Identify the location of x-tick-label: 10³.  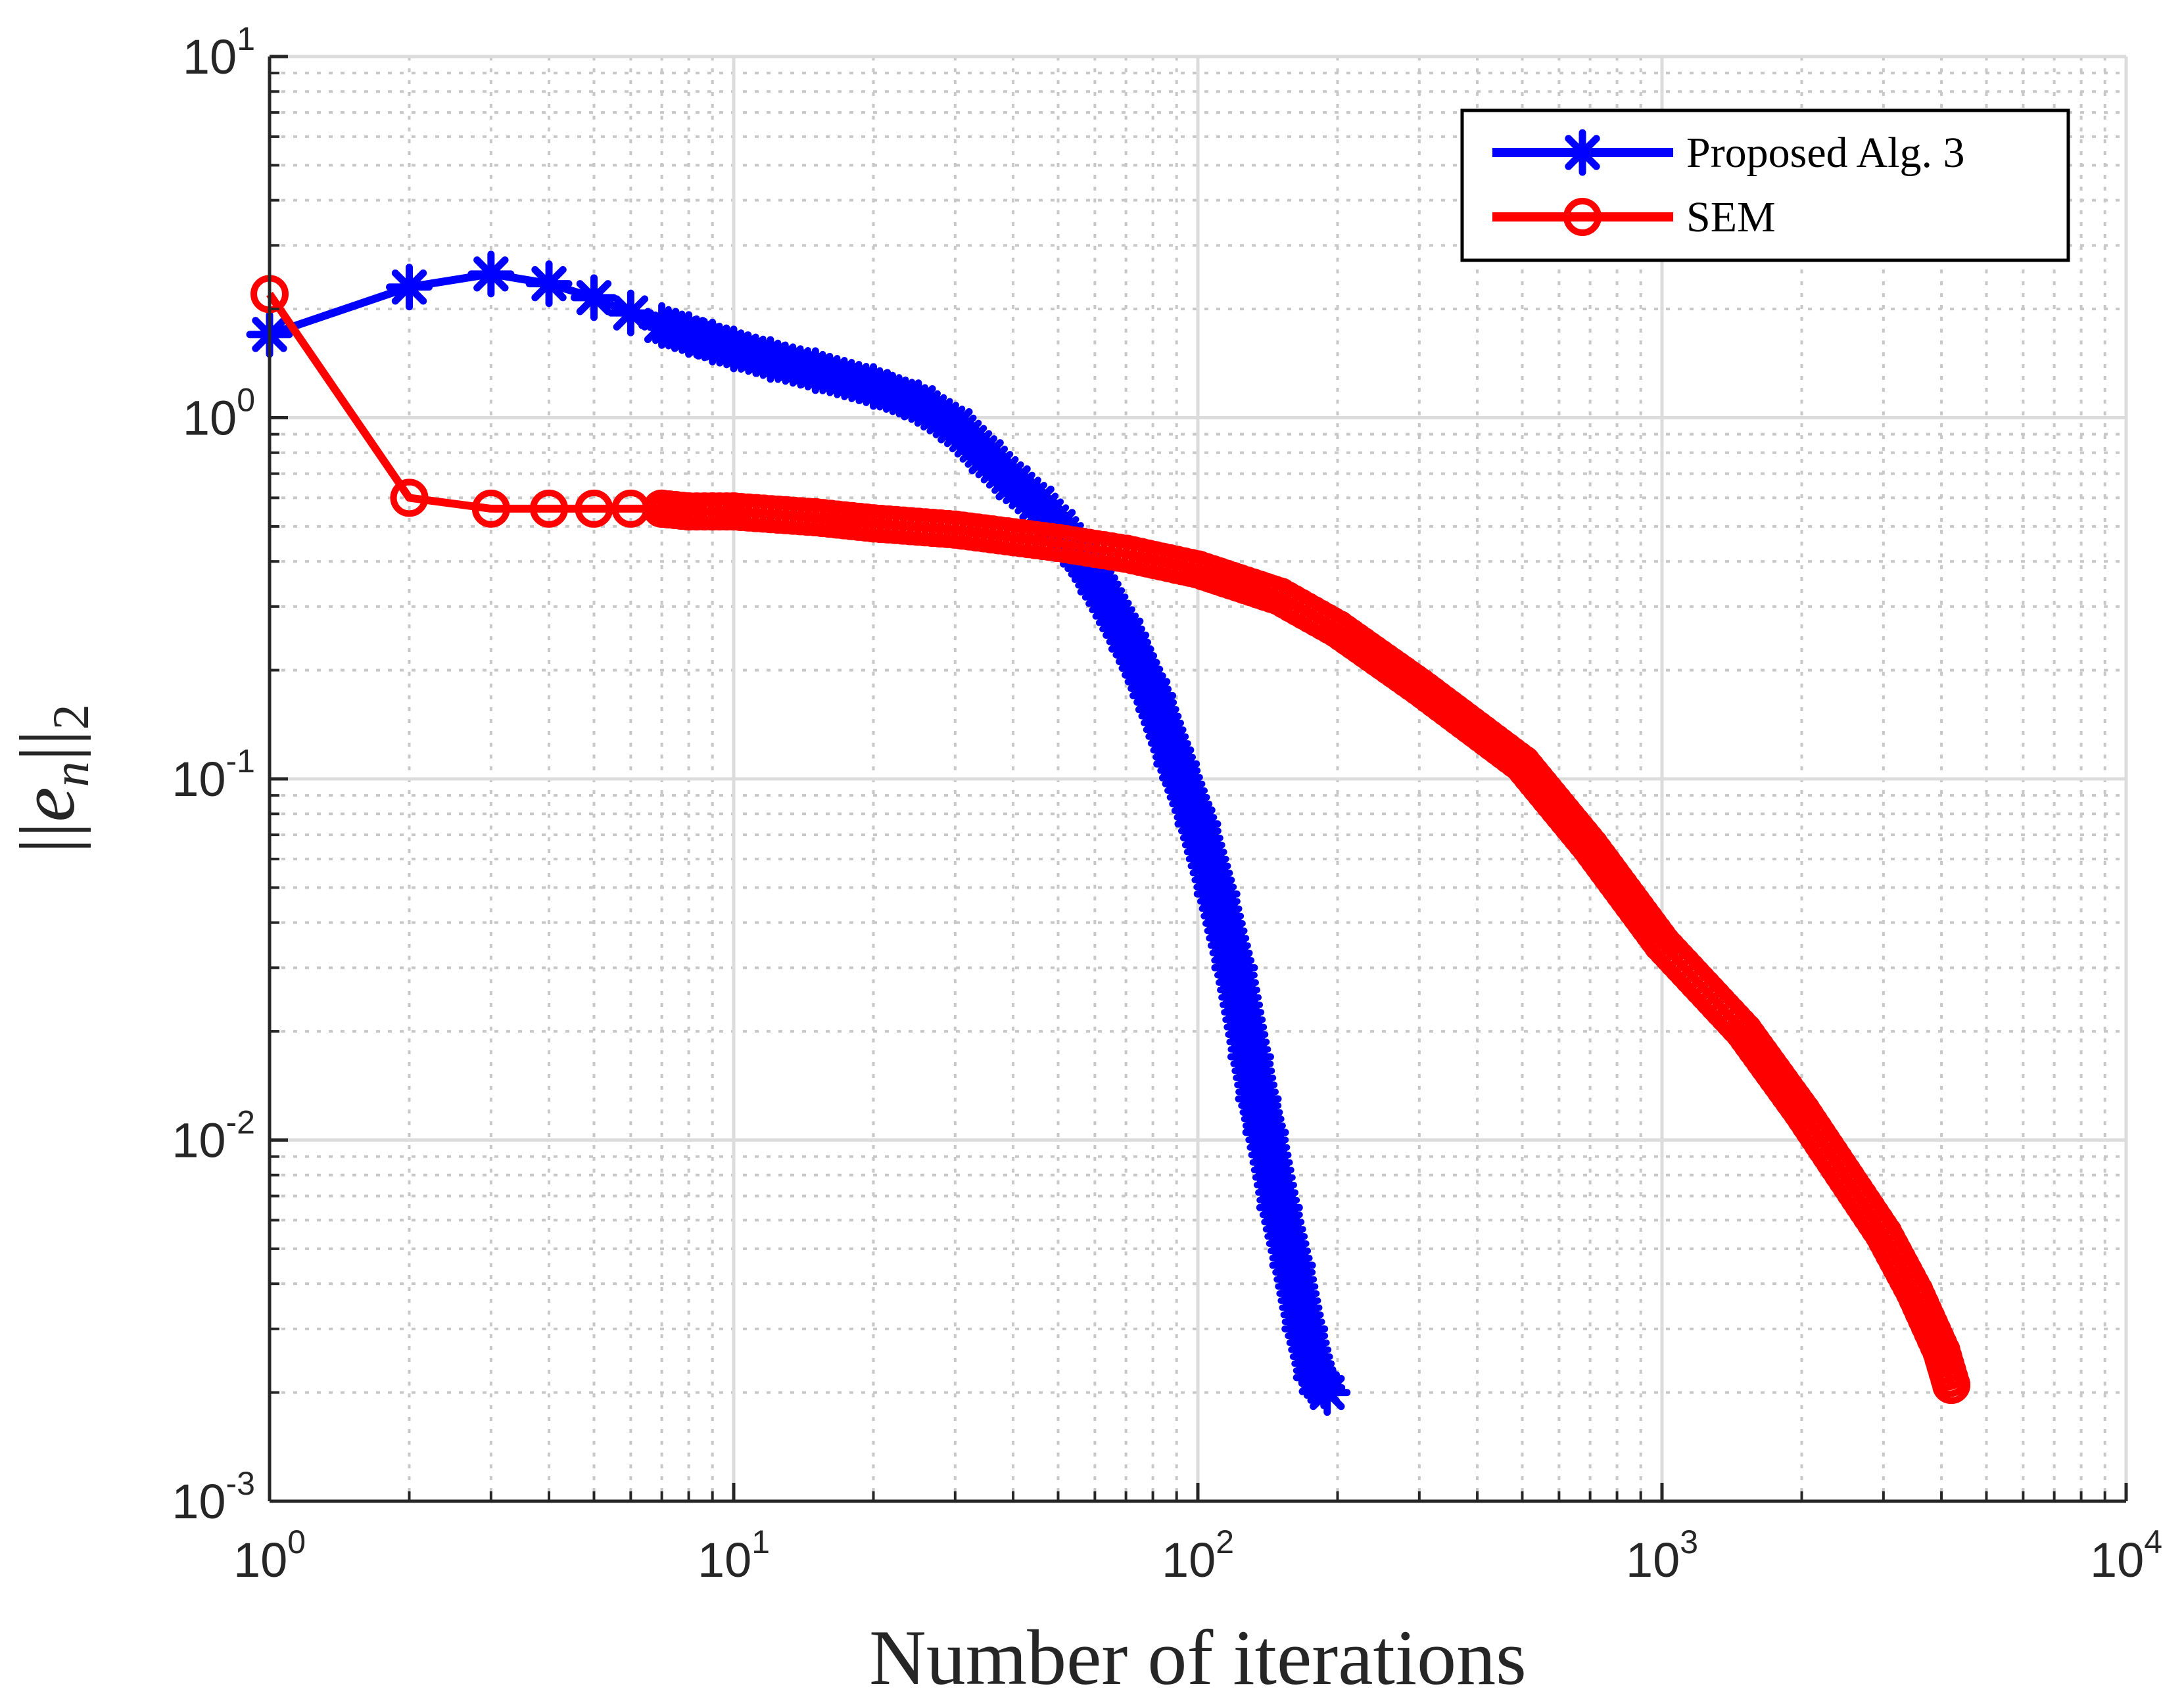
(1662, 1555).